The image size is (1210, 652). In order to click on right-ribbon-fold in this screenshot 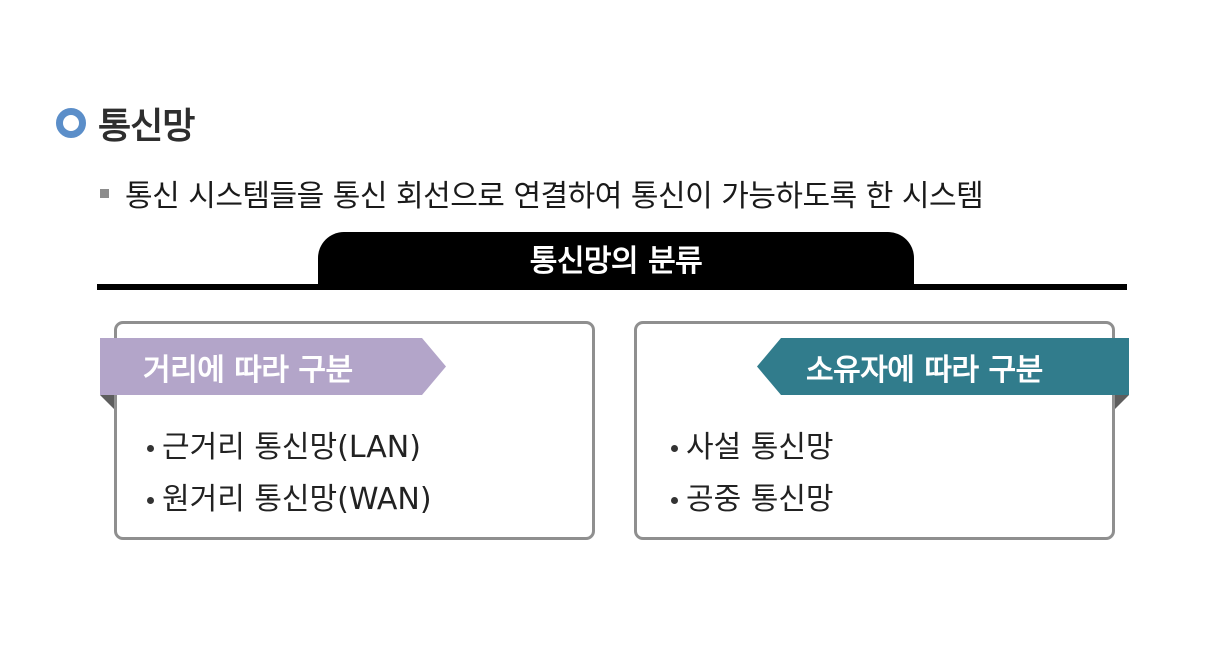, I will do `click(1122, 402)`.